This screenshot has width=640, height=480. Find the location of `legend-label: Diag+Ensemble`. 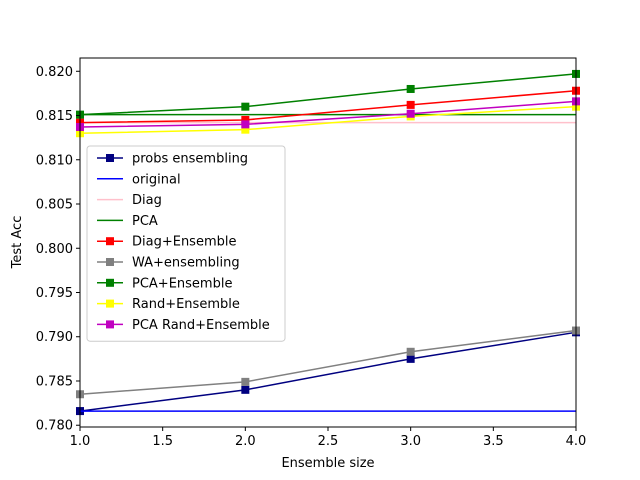

legend-label: Diag+Ensemble is located at coordinates (184, 242).